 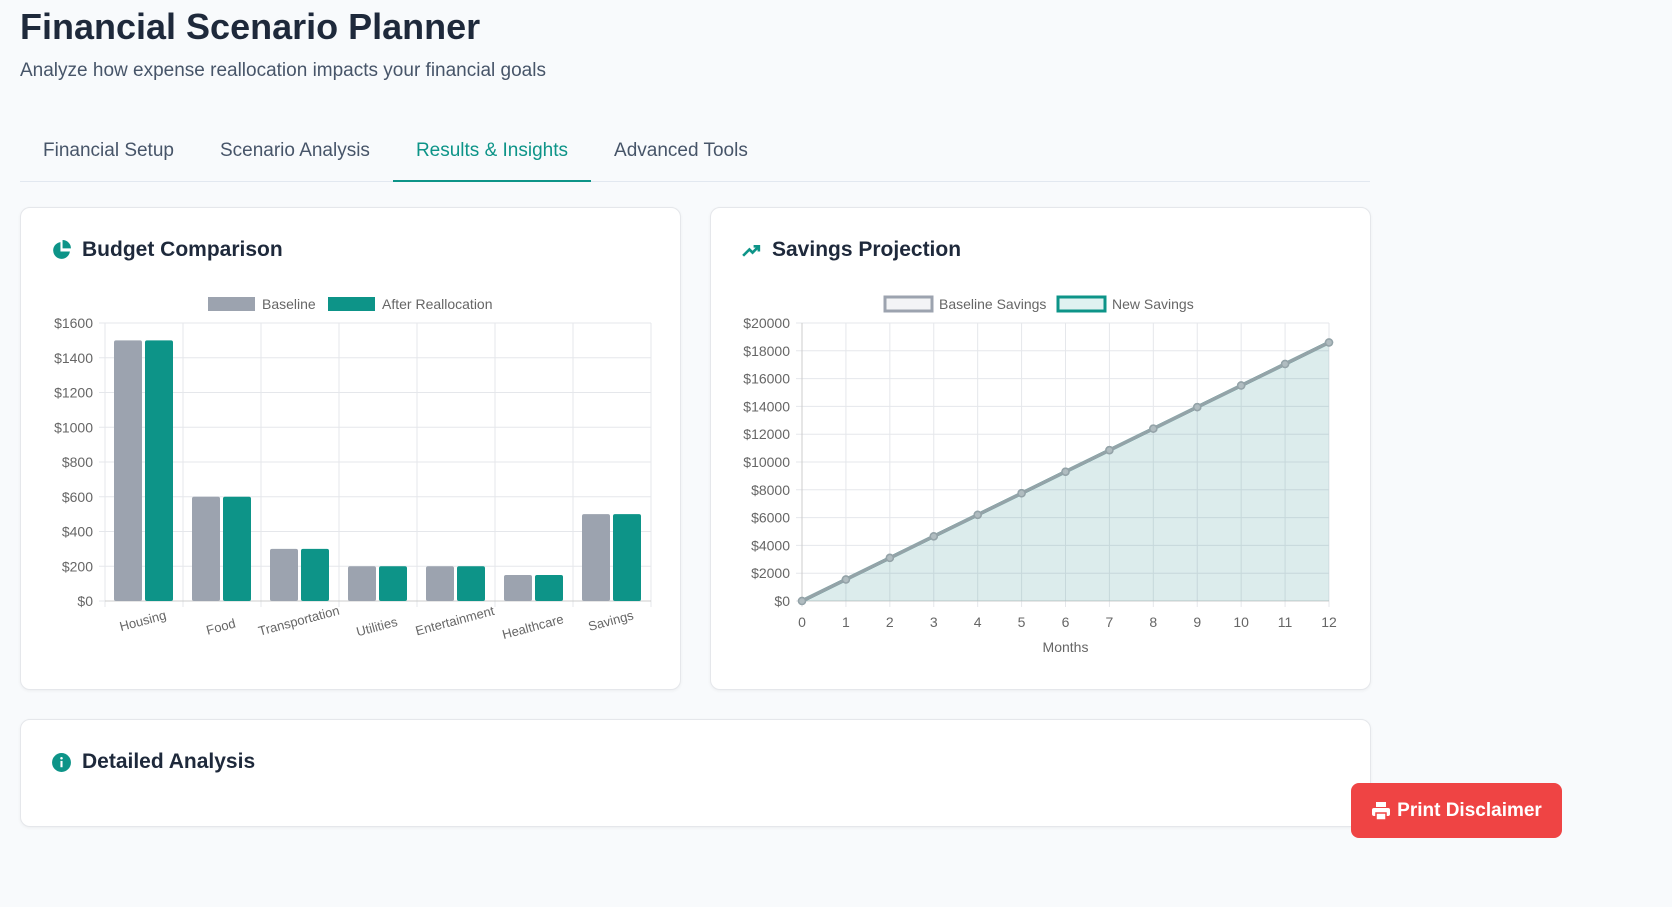 What do you see at coordinates (437, 304) in the screenshot?
I see `legend-label: After Reallocation` at bounding box center [437, 304].